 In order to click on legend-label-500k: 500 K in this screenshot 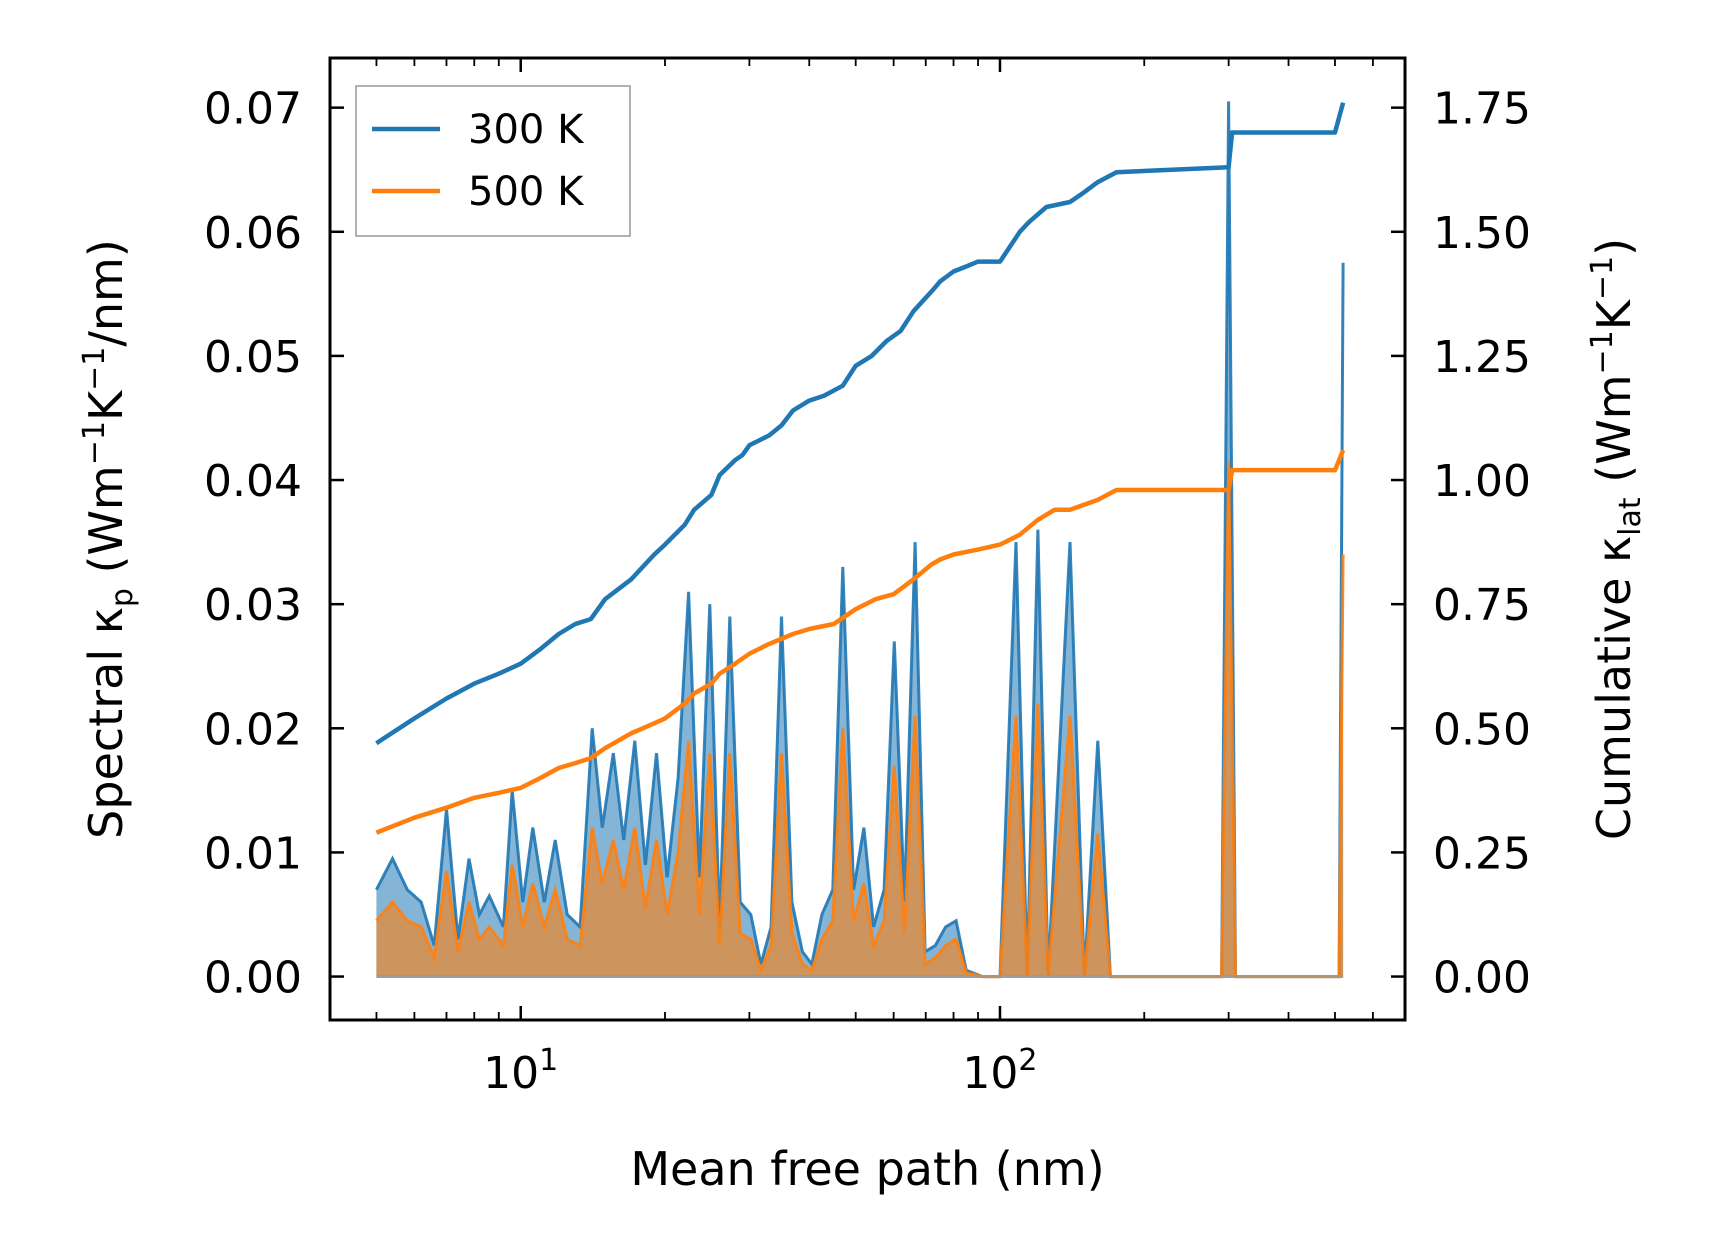, I will do `click(526, 192)`.